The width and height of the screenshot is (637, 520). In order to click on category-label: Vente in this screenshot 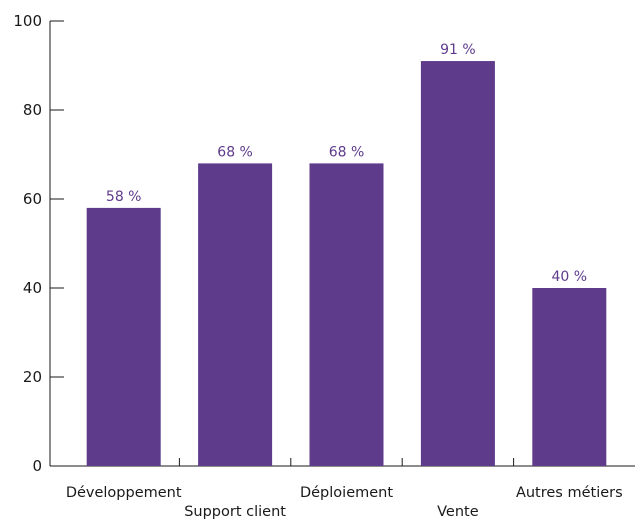, I will do `click(458, 512)`.